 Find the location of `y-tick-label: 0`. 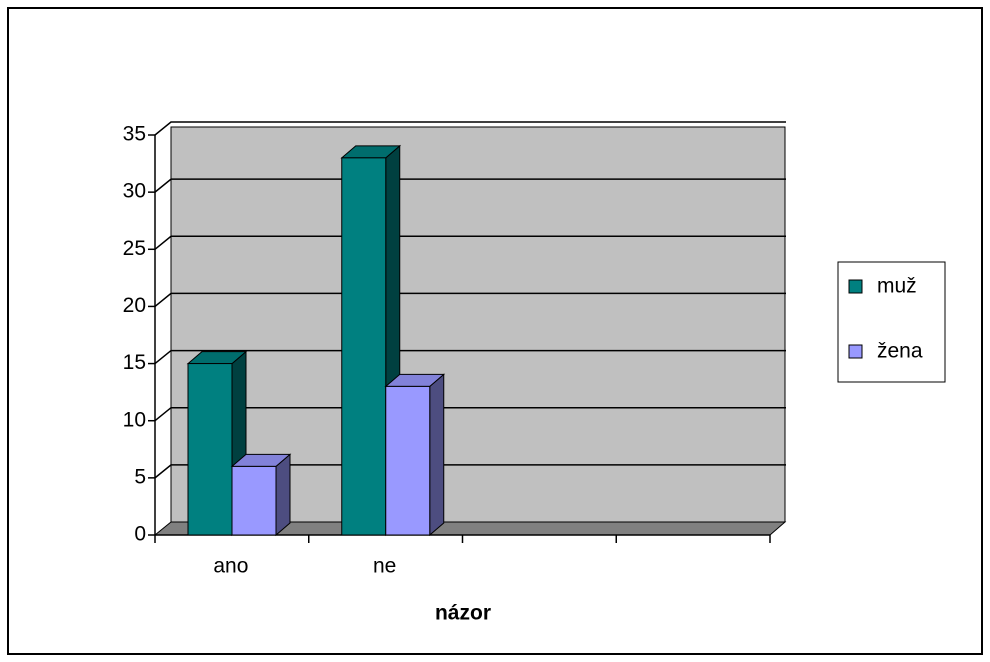

y-tick-label: 0 is located at coordinates (140, 534).